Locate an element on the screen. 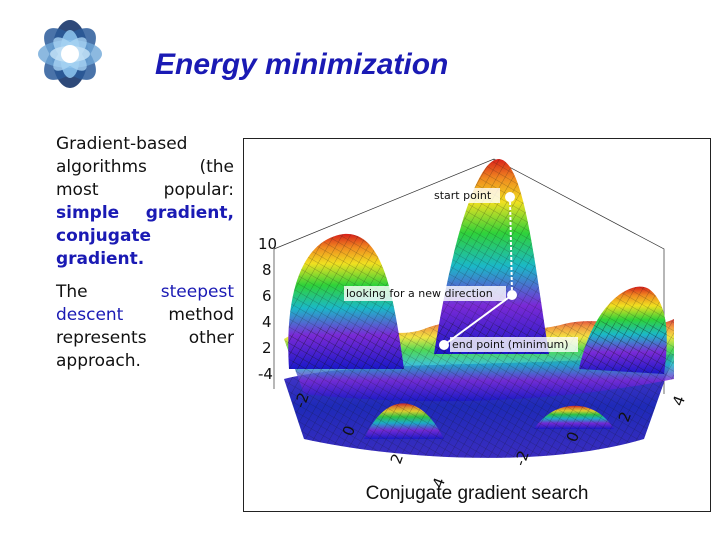  z-tick: 6 is located at coordinates (267, 296).